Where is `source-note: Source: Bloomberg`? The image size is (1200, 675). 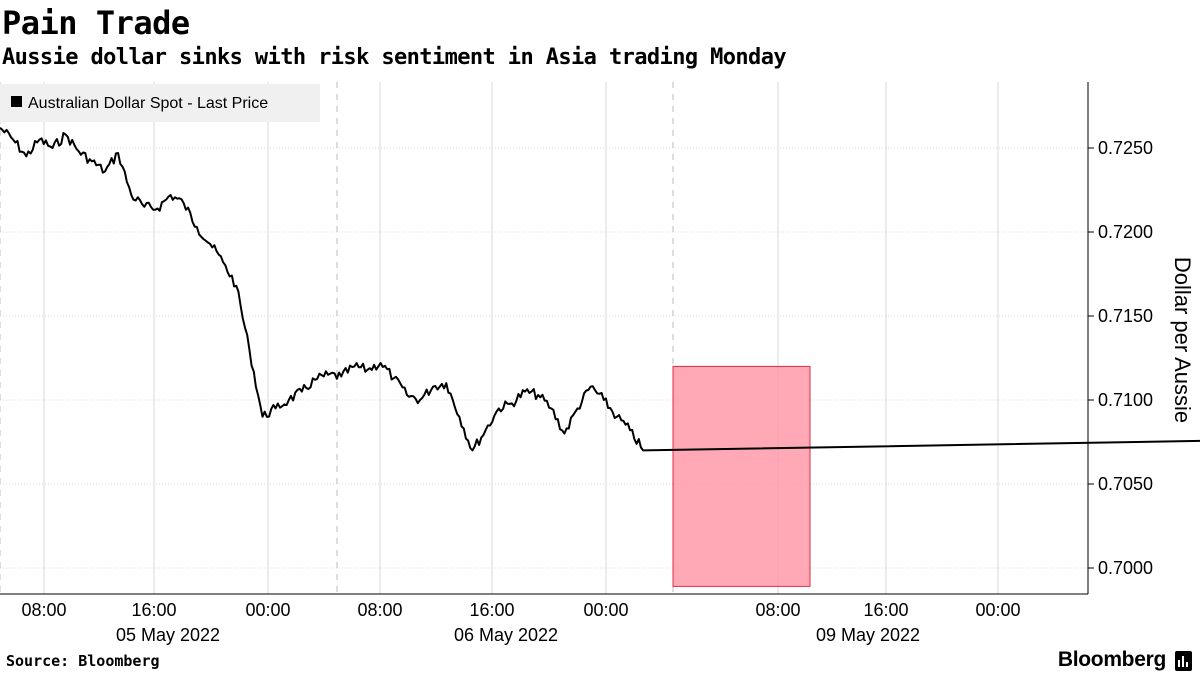
source-note: Source: Bloomberg is located at coordinates (83, 661).